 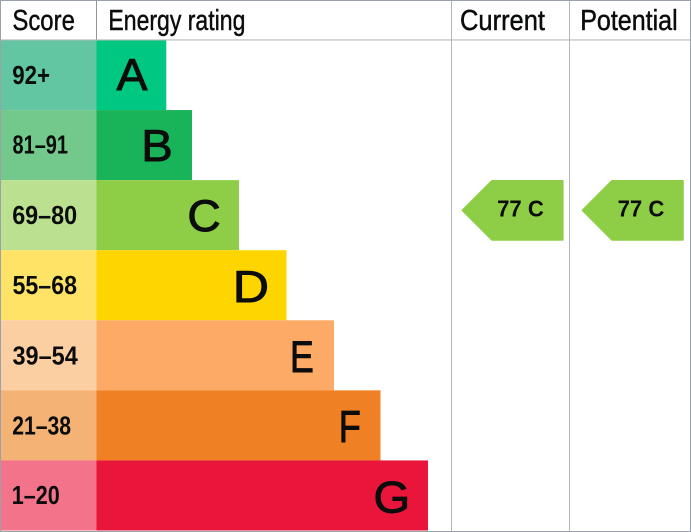 What do you see at coordinates (41, 425) in the screenshot?
I see `svg-text: 21–38` at bounding box center [41, 425].